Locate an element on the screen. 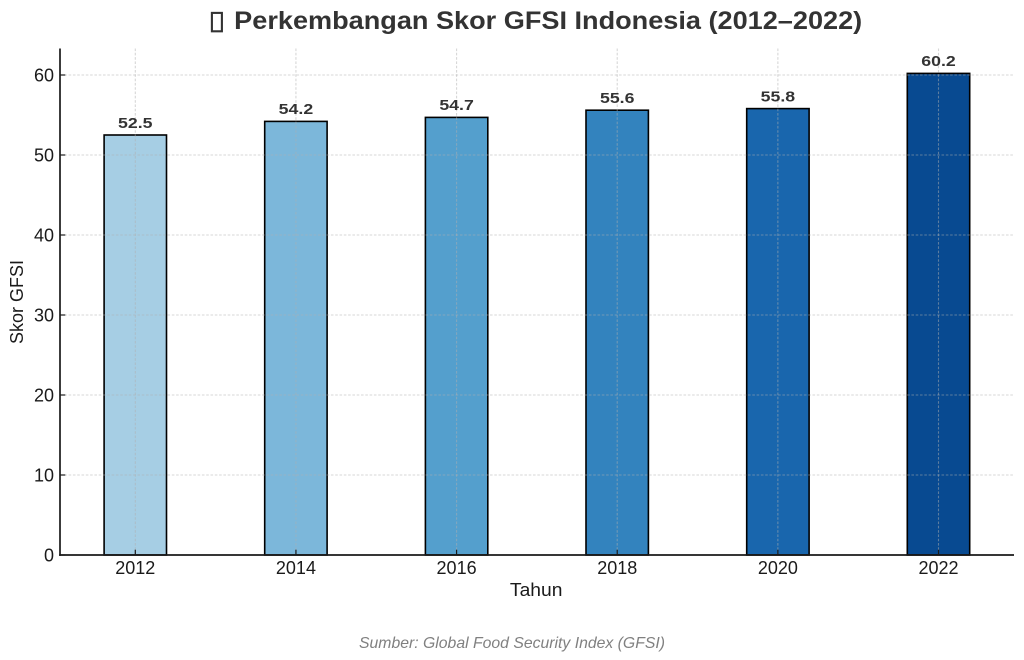  svg-text: 2012 is located at coordinates (135, 568).